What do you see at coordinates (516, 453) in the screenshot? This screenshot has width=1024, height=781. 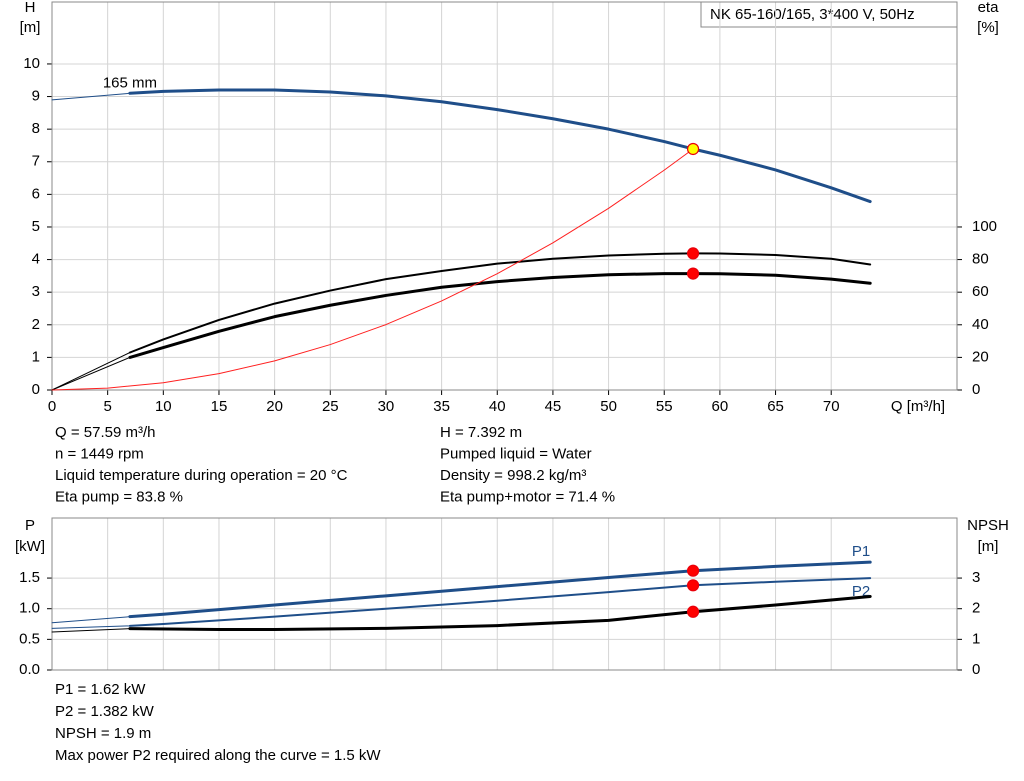 I see `info-text: Pumped liquid = Water` at bounding box center [516, 453].